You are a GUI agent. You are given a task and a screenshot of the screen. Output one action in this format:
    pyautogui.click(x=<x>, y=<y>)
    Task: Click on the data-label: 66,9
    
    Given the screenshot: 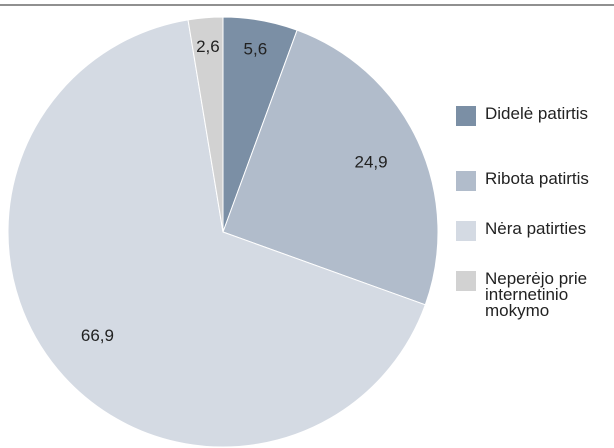 What is the action you would take?
    pyautogui.click(x=97, y=335)
    